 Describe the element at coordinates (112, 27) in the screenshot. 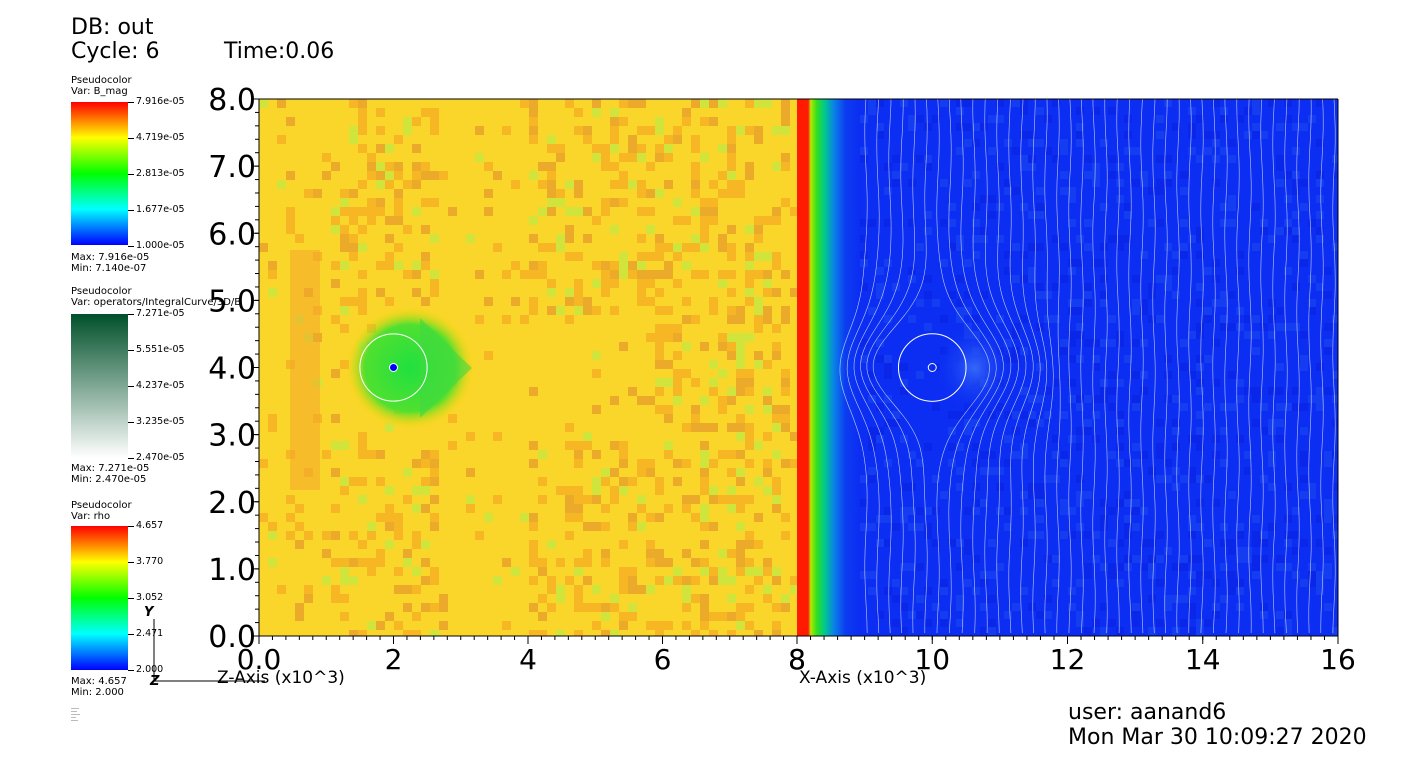

I see `database-label: DB: out` at that location.